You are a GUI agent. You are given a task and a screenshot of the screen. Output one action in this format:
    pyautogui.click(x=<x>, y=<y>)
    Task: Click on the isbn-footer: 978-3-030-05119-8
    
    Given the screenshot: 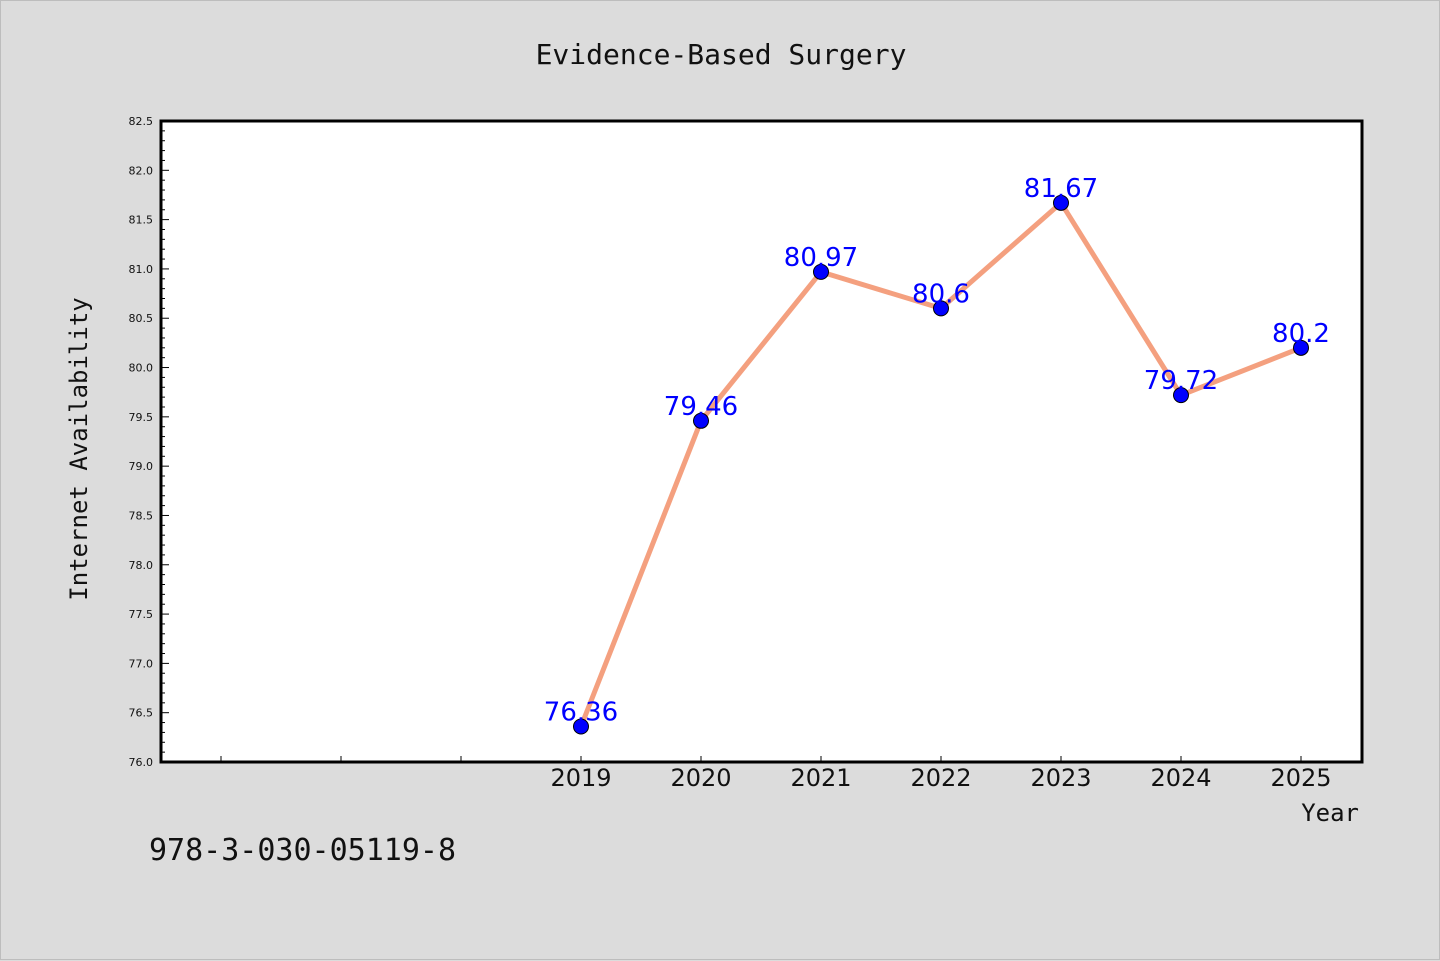 What is the action you would take?
    pyautogui.click(x=303, y=850)
    